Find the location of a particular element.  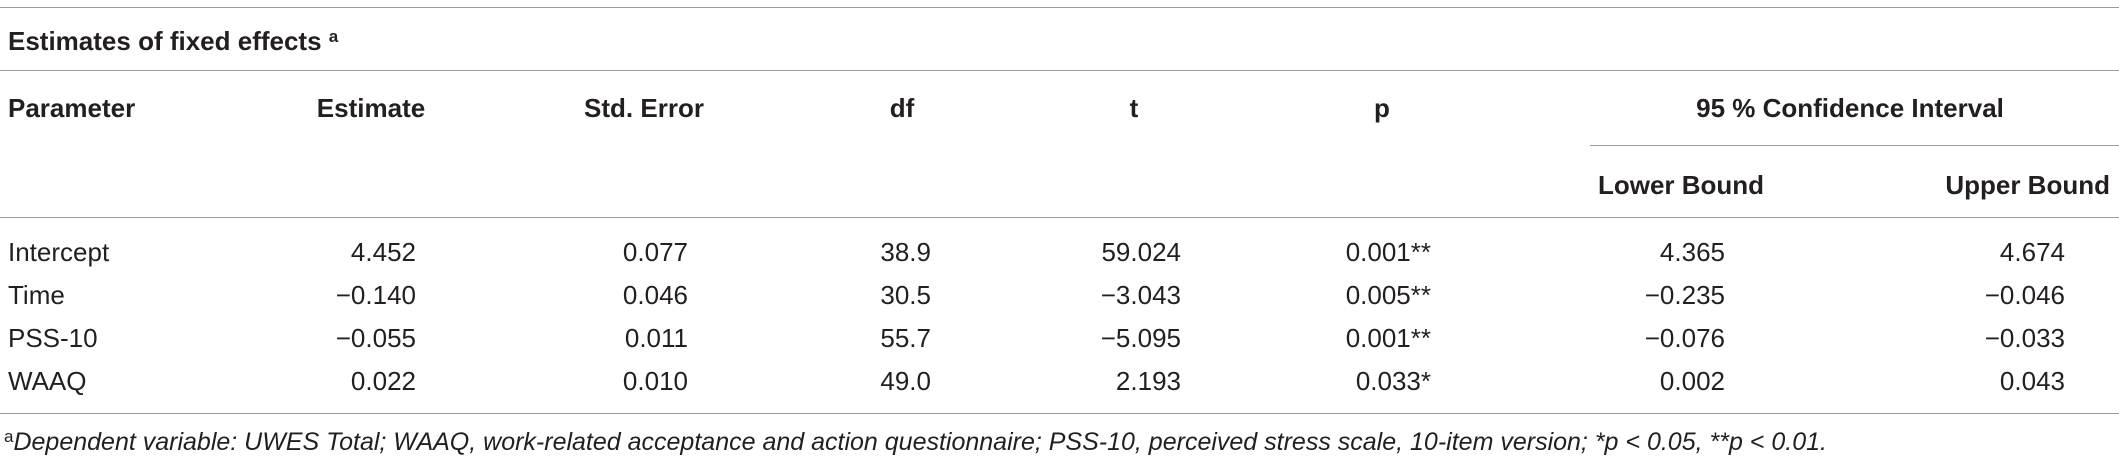

column-subheader: Lower Bound is located at coordinates (1681, 185).